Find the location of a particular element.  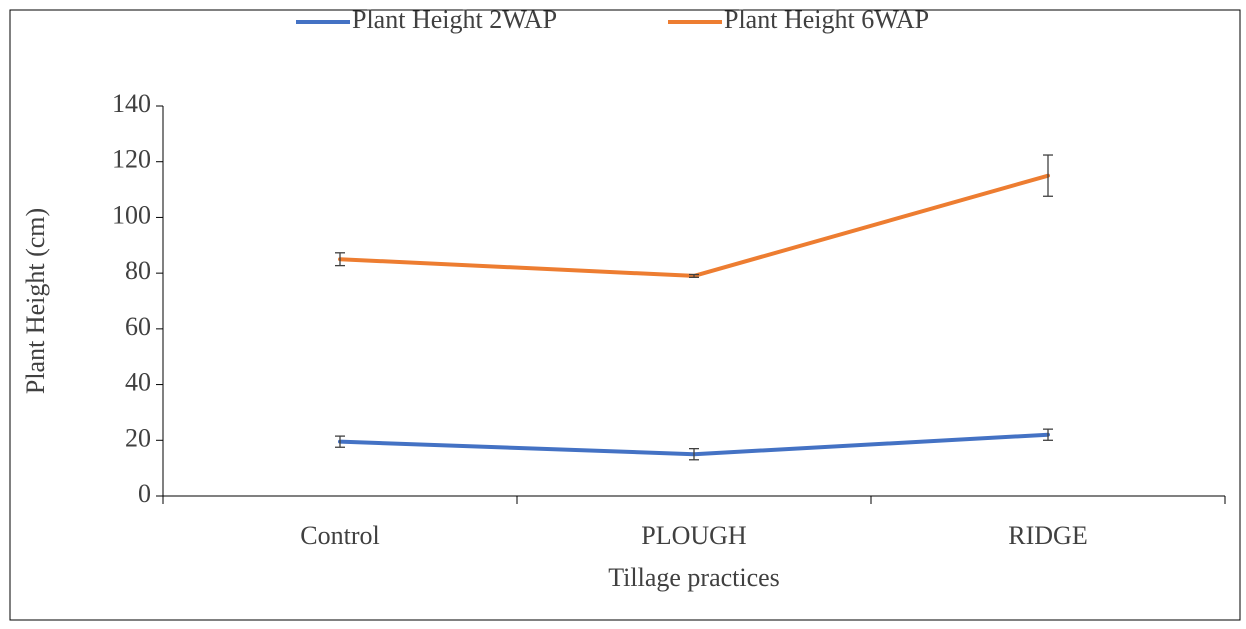

y-axis-label: Plant Height (cm) is located at coordinates (35, 301).